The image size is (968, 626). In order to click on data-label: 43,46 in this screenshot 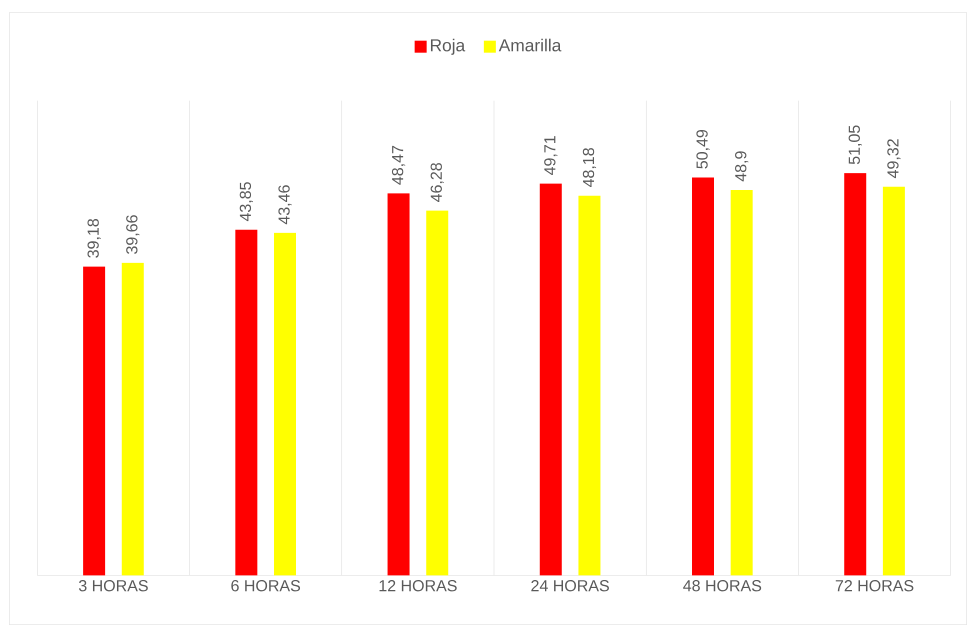, I will do `click(285, 204)`.